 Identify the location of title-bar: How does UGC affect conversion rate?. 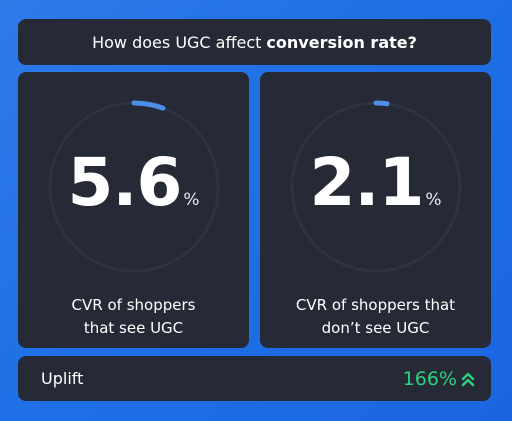
(254, 42).